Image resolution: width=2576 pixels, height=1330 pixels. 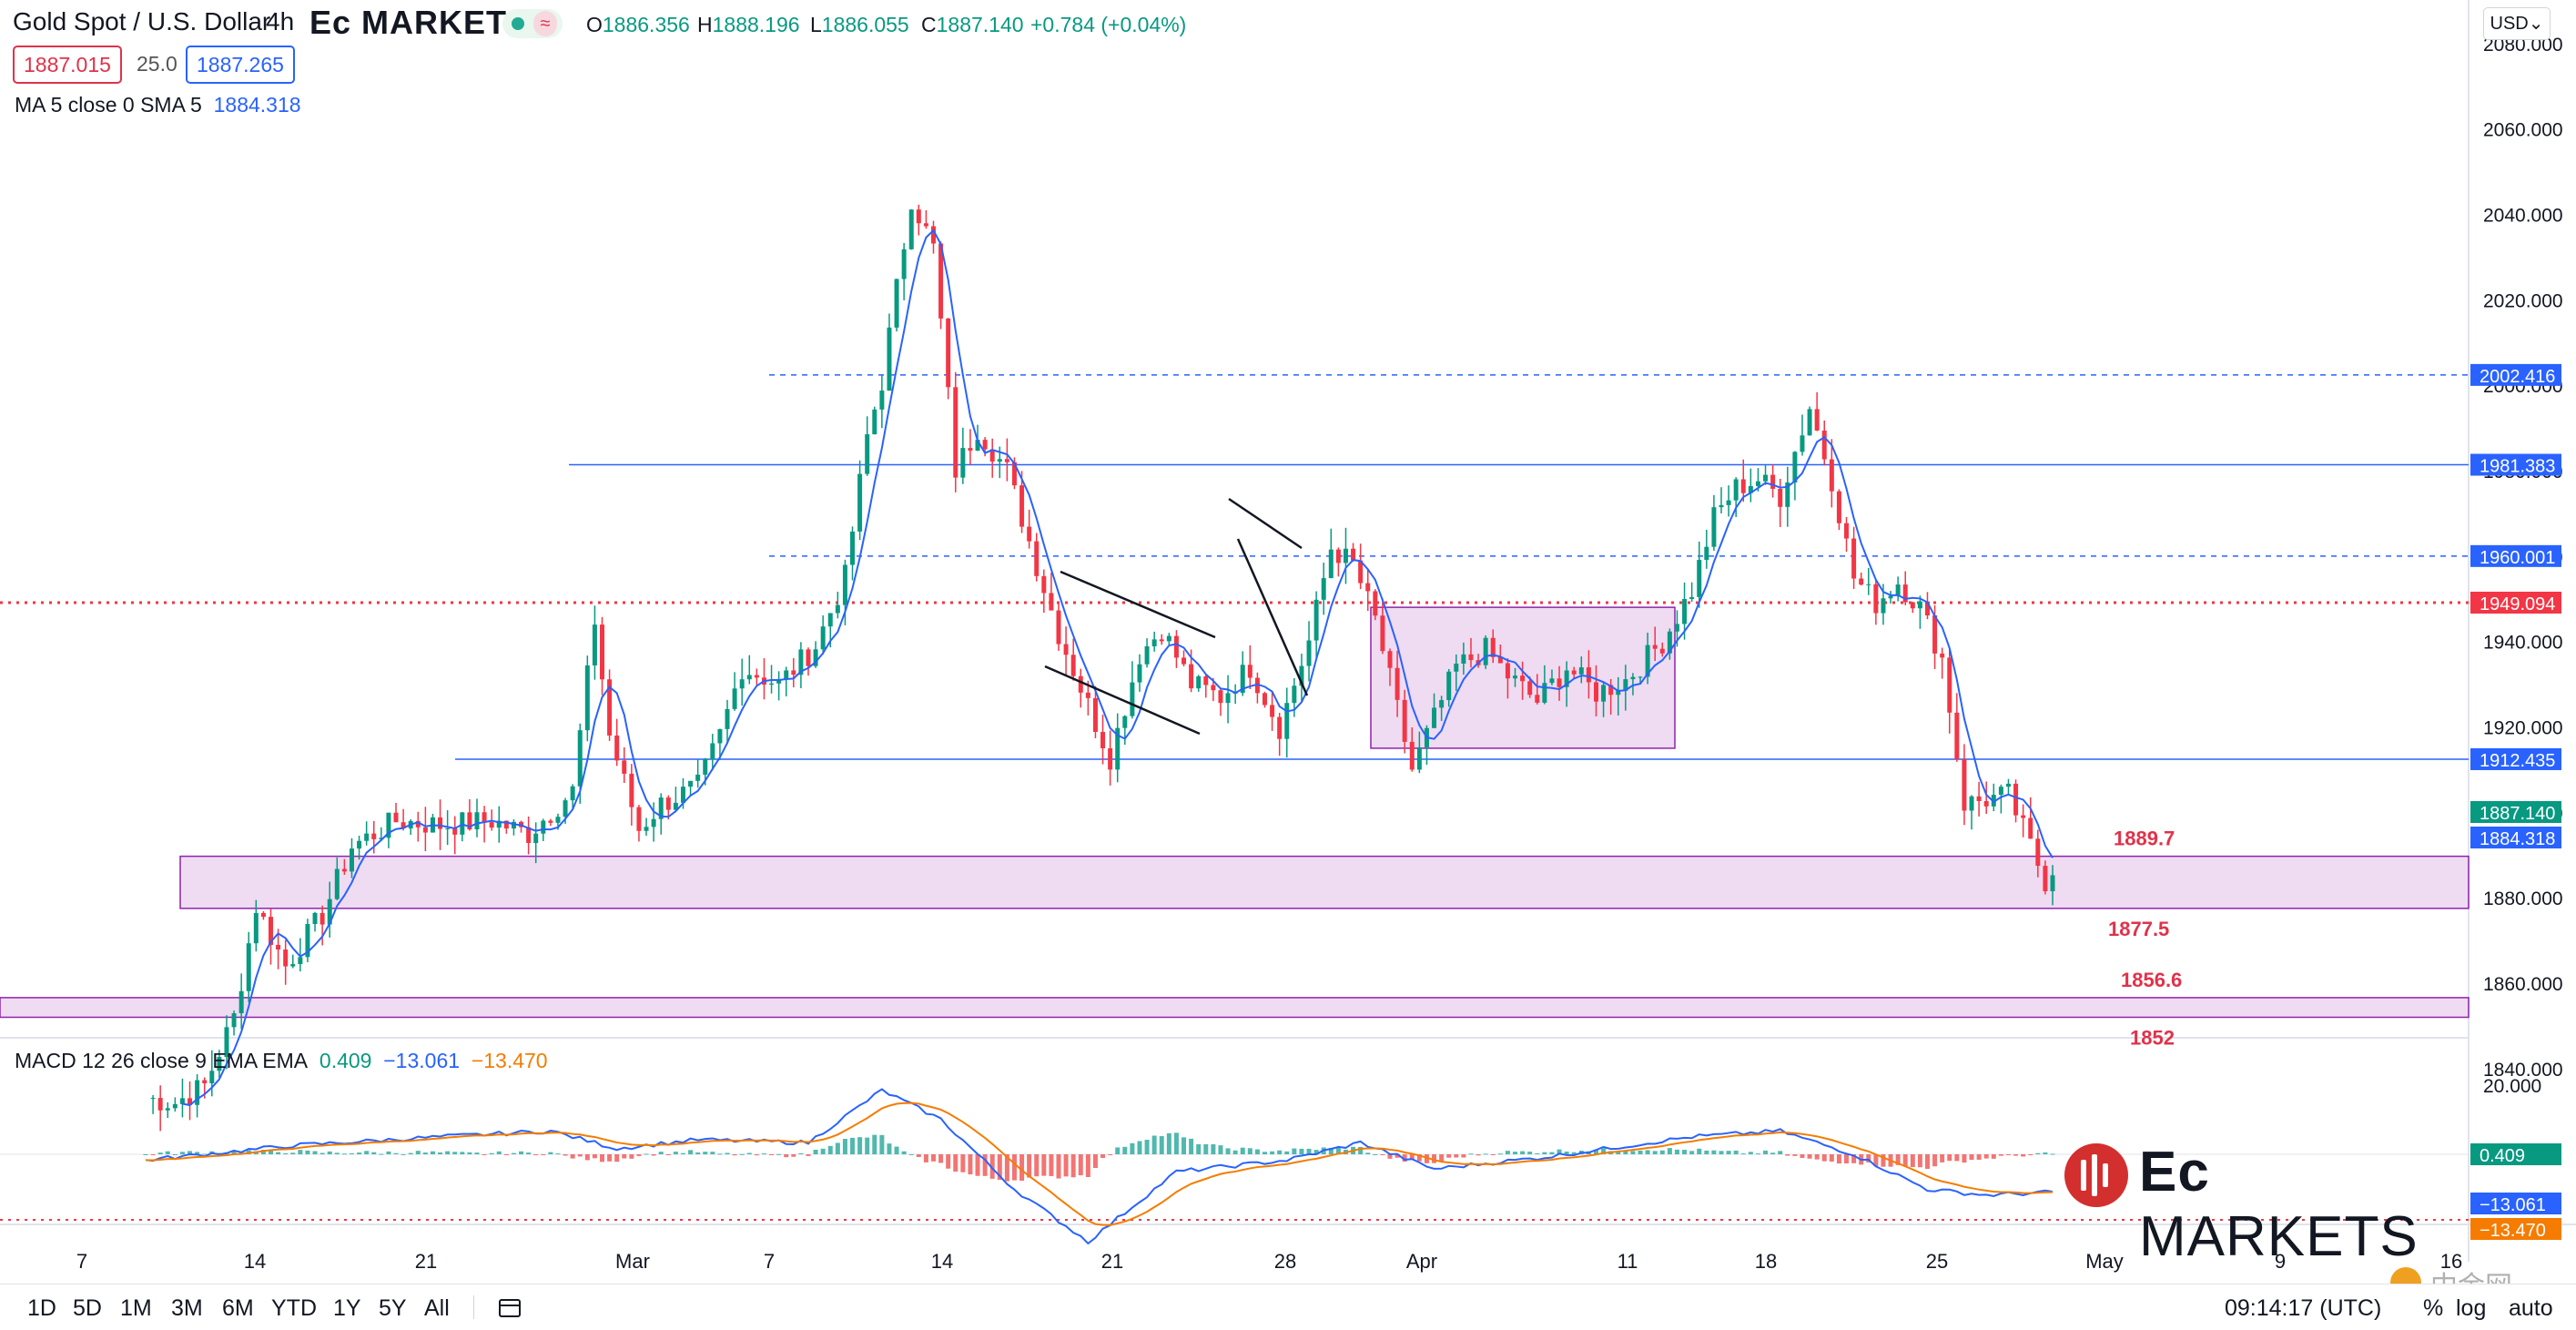 I want to click on auto-toggle: auto, so click(x=2531, y=1308).